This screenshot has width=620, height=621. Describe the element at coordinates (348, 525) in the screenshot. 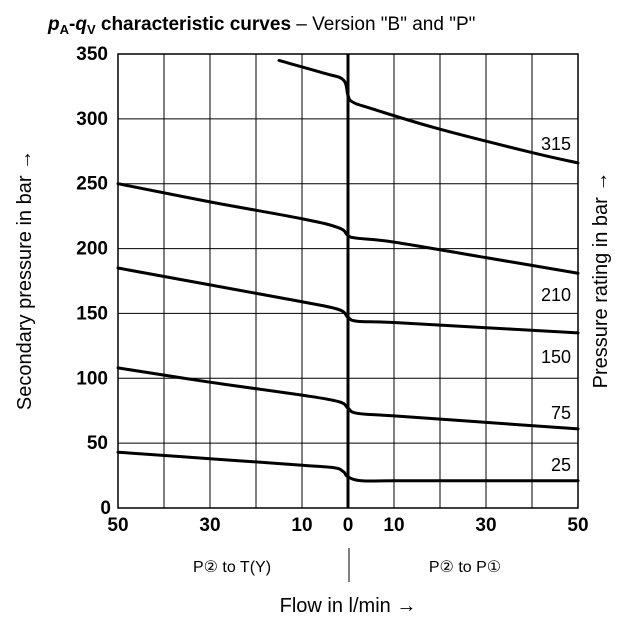

I see `x-tick-label: 0` at that location.